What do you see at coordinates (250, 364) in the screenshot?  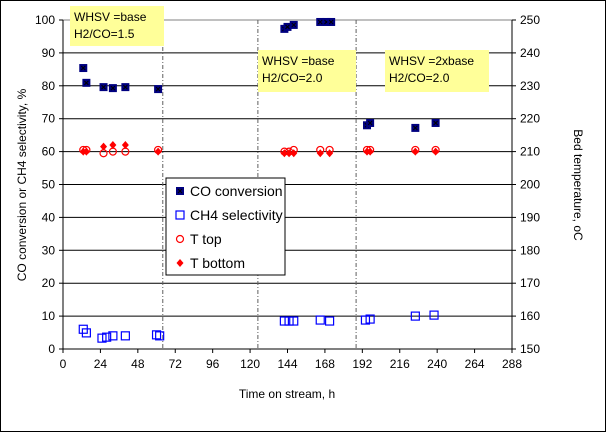 I see `x-tick-label: 120` at bounding box center [250, 364].